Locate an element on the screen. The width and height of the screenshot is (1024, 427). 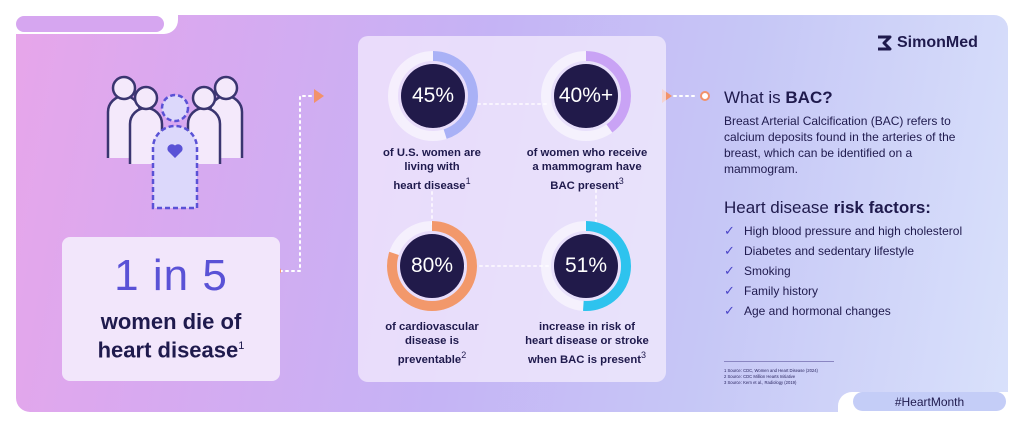
bac-heading-prefix: What is is located at coordinates (755, 97).